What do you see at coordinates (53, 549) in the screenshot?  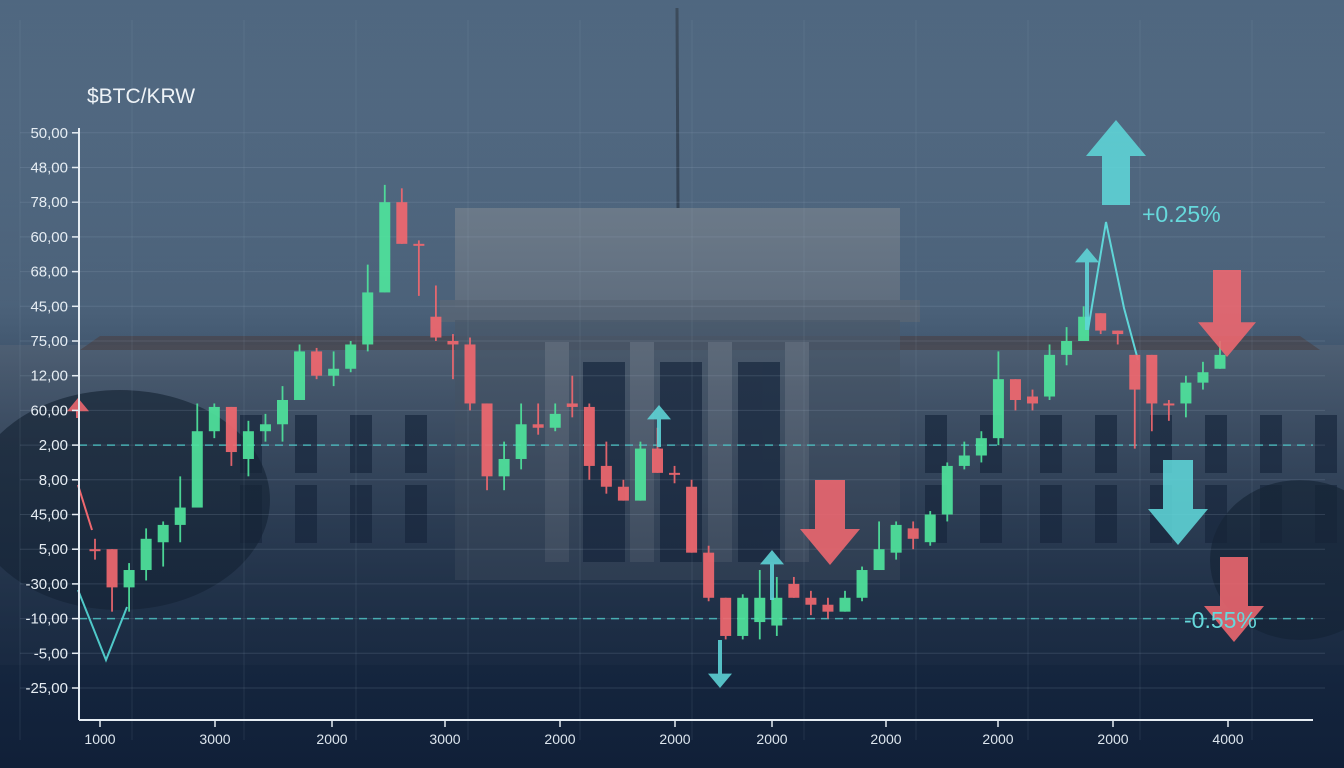 I see `y-tick-label: 5,00` at bounding box center [53, 549].